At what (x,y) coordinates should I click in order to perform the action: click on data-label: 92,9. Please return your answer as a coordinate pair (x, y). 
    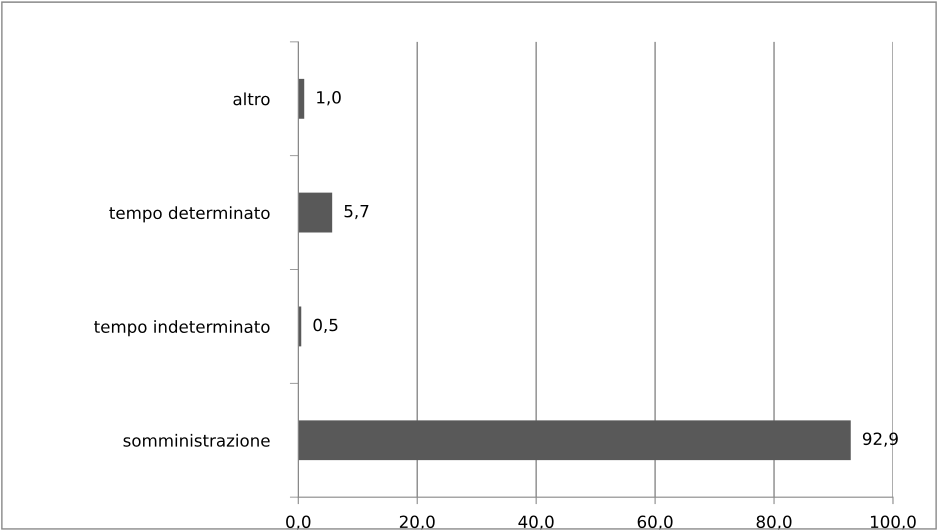
    Looking at the image, I should click on (880, 439).